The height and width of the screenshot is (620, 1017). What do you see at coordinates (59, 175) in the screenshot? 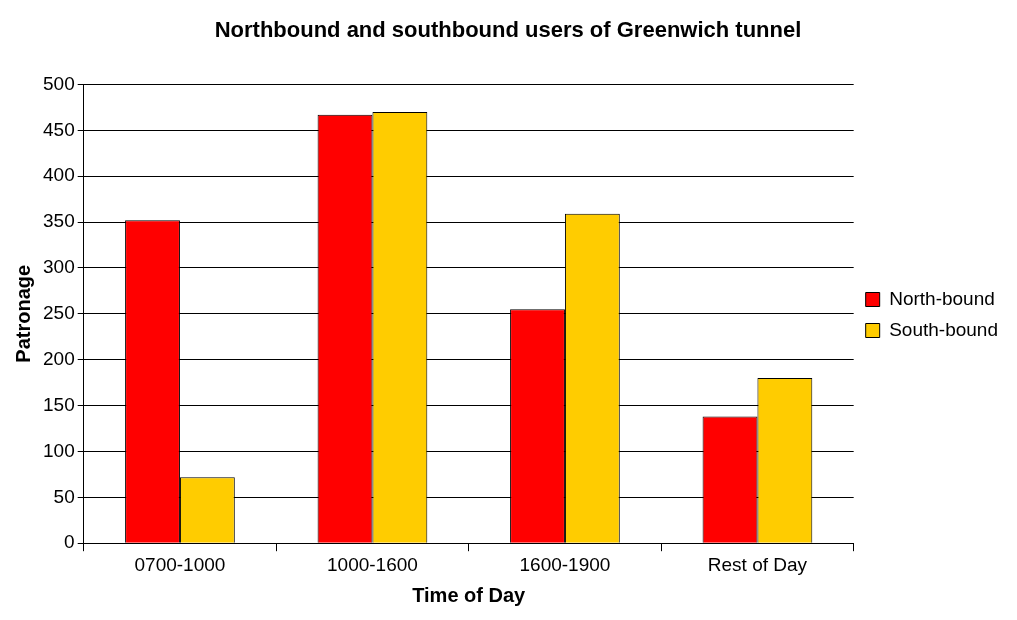
I see `y-tick-label: 400` at bounding box center [59, 175].